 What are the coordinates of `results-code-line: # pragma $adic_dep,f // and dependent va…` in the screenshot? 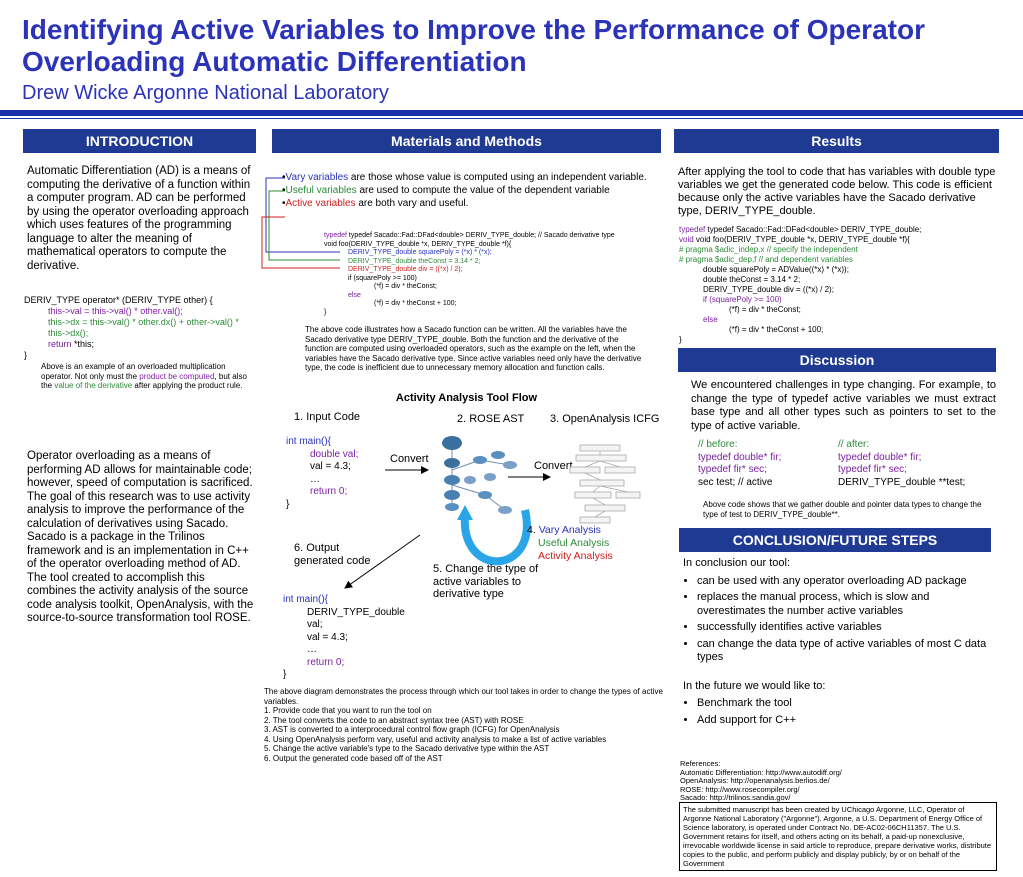 It's located at (766, 259).